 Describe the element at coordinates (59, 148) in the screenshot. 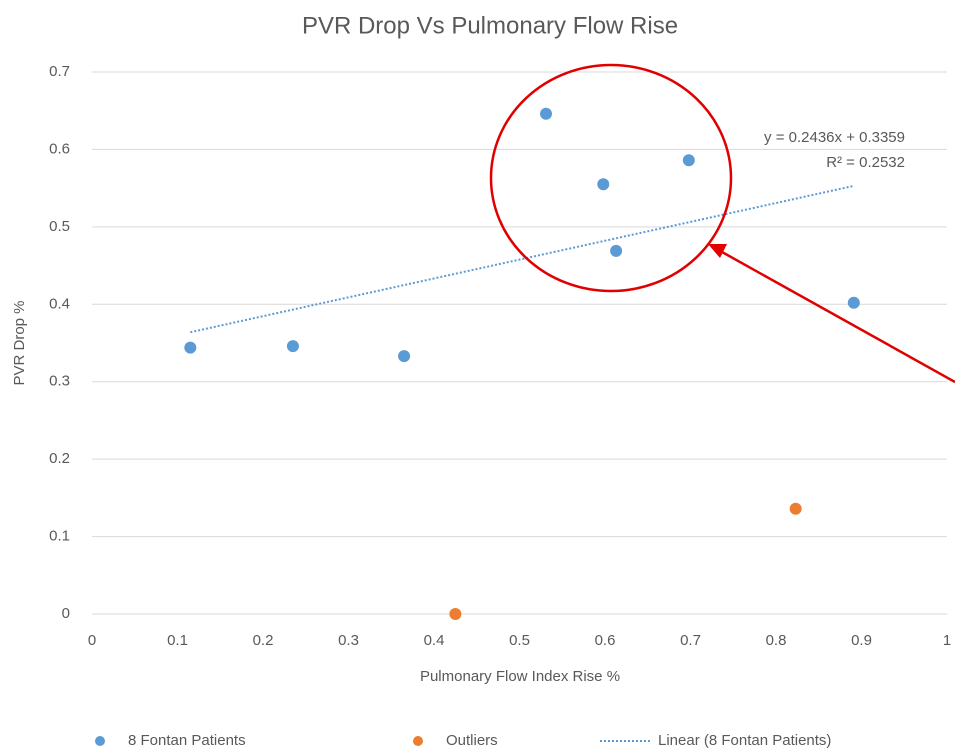

I see `y-tick-label: 0.6` at that location.